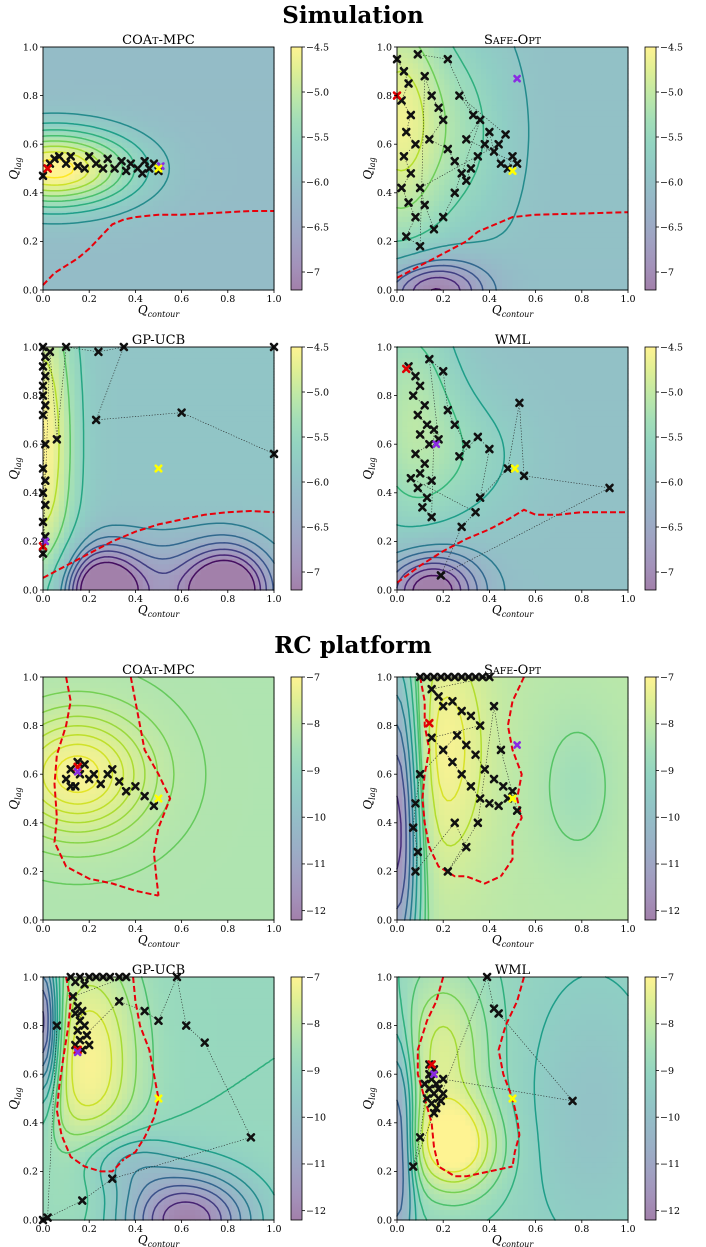  Describe the element at coordinates (488, 40) in the screenshot. I see `panel-title-part: S` at that location.